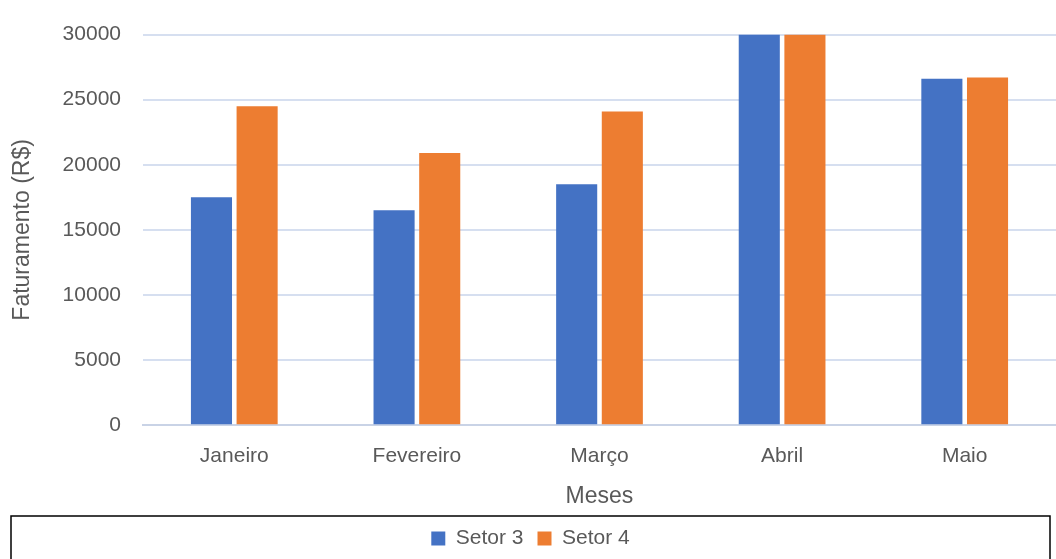 This screenshot has width=1056, height=559. I want to click on y-tick-label: 25000, so click(91, 98).